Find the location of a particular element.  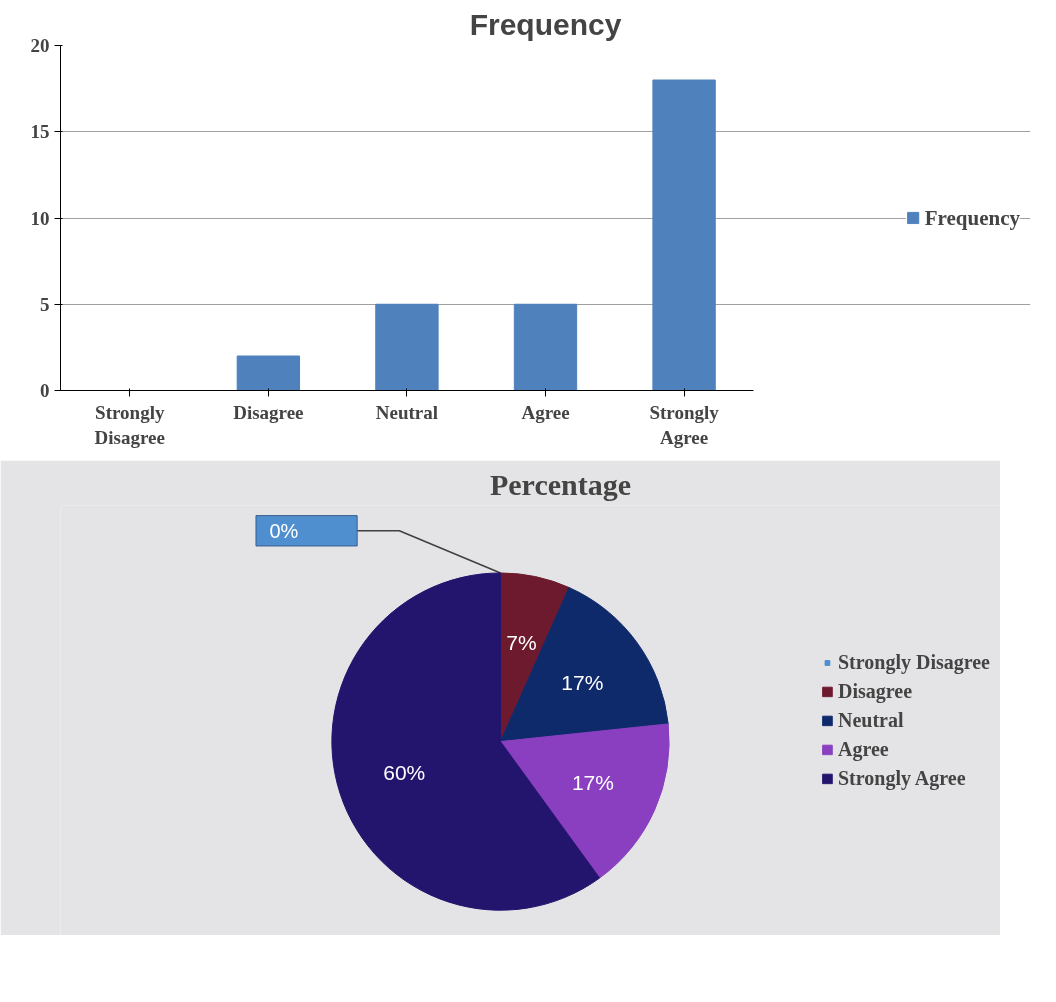

x-tick-label: Strongly Agree is located at coordinates (684, 424).